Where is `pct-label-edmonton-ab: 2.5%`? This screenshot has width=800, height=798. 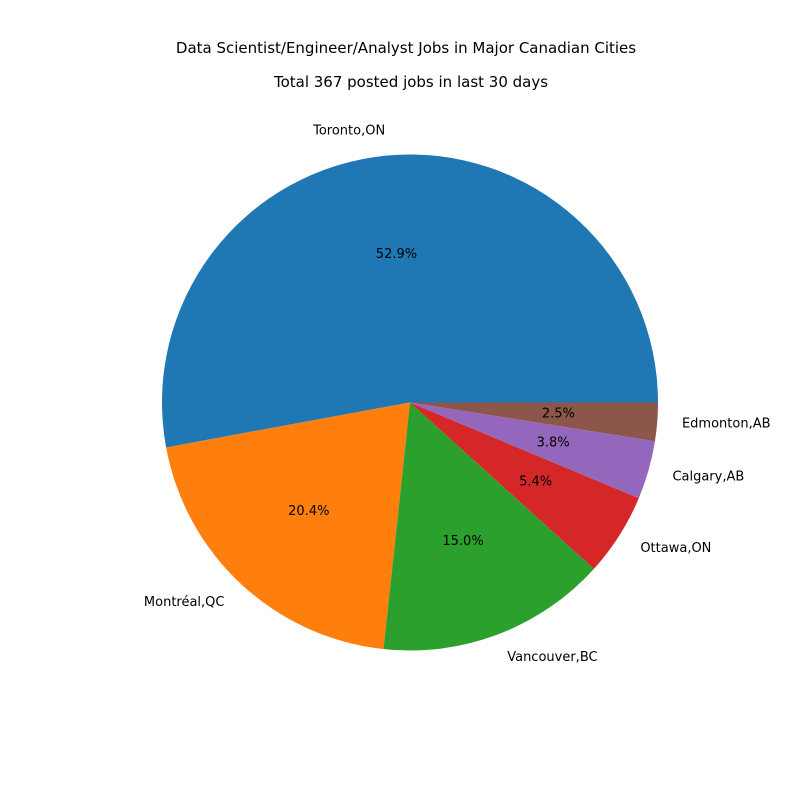
pct-label-edmonton-ab: 2.5% is located at coordinates (558, 414).